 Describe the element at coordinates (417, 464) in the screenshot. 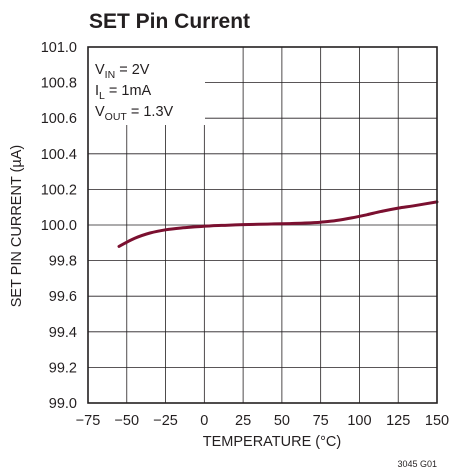

I see `figure-id: 3045 G01` at that location.